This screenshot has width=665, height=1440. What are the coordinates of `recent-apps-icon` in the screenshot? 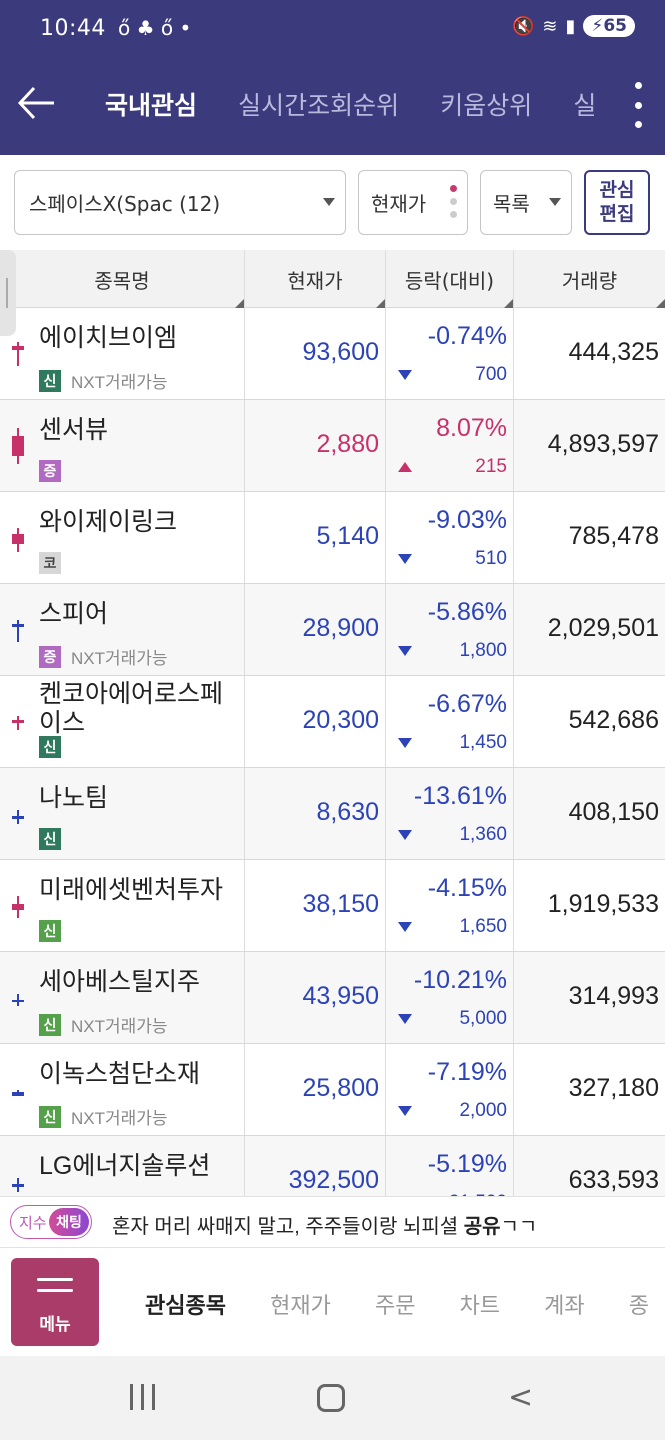 It's located at (142, 1397).